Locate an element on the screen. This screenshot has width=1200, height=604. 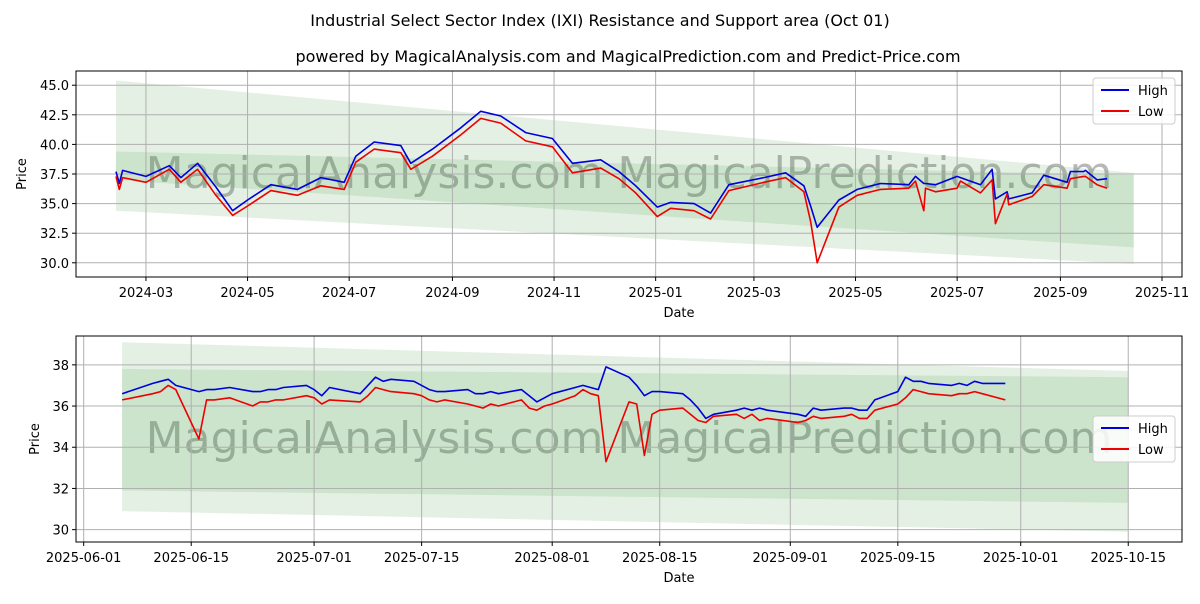
series-line-high is located at coordinates (563, 393).